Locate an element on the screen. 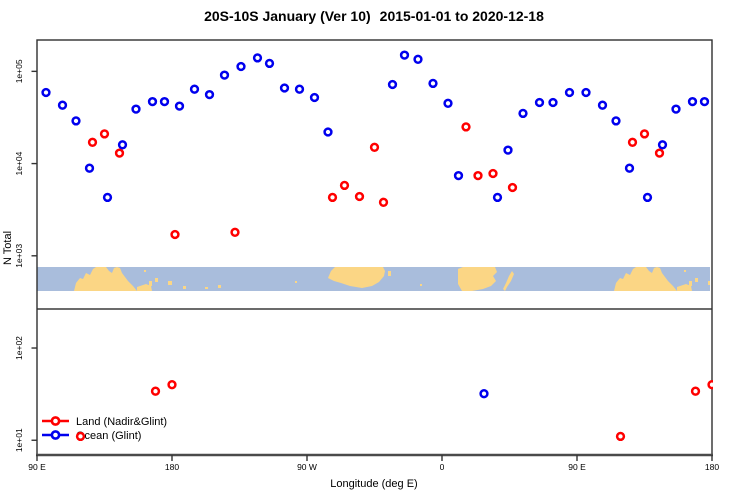 The height and width of the screenshot is (500, 750). y-tick-label: 1e+05 is located at coordinates (19, 71).